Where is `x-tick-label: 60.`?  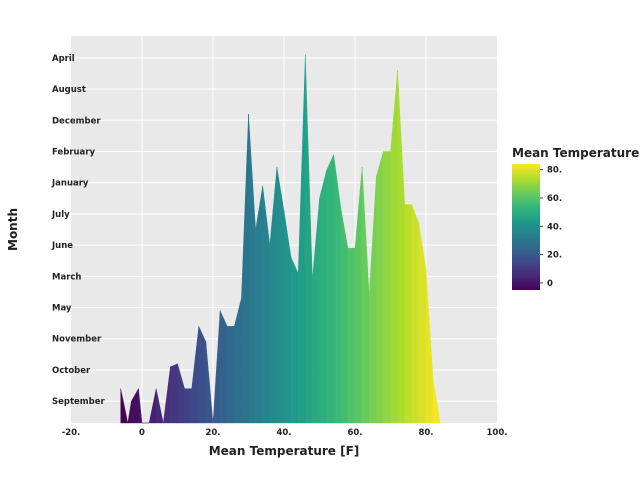 x-tick-label: 60. is located at coordinates (354, 433).